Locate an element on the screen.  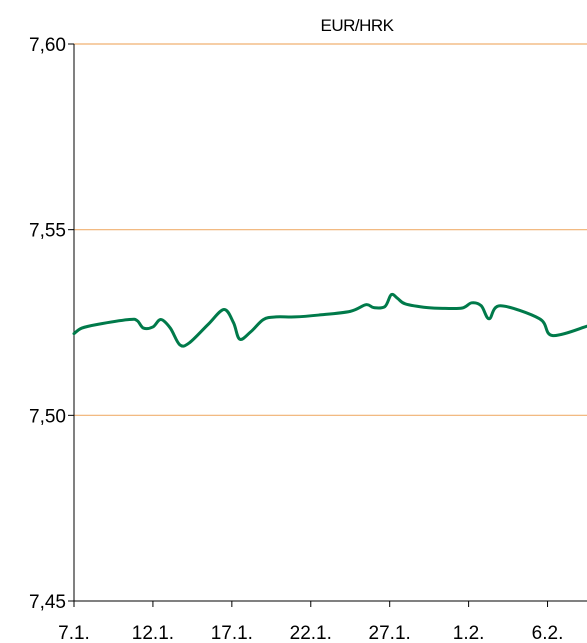
y-tick-label: 7,45 is located at coordinates (47, 602).